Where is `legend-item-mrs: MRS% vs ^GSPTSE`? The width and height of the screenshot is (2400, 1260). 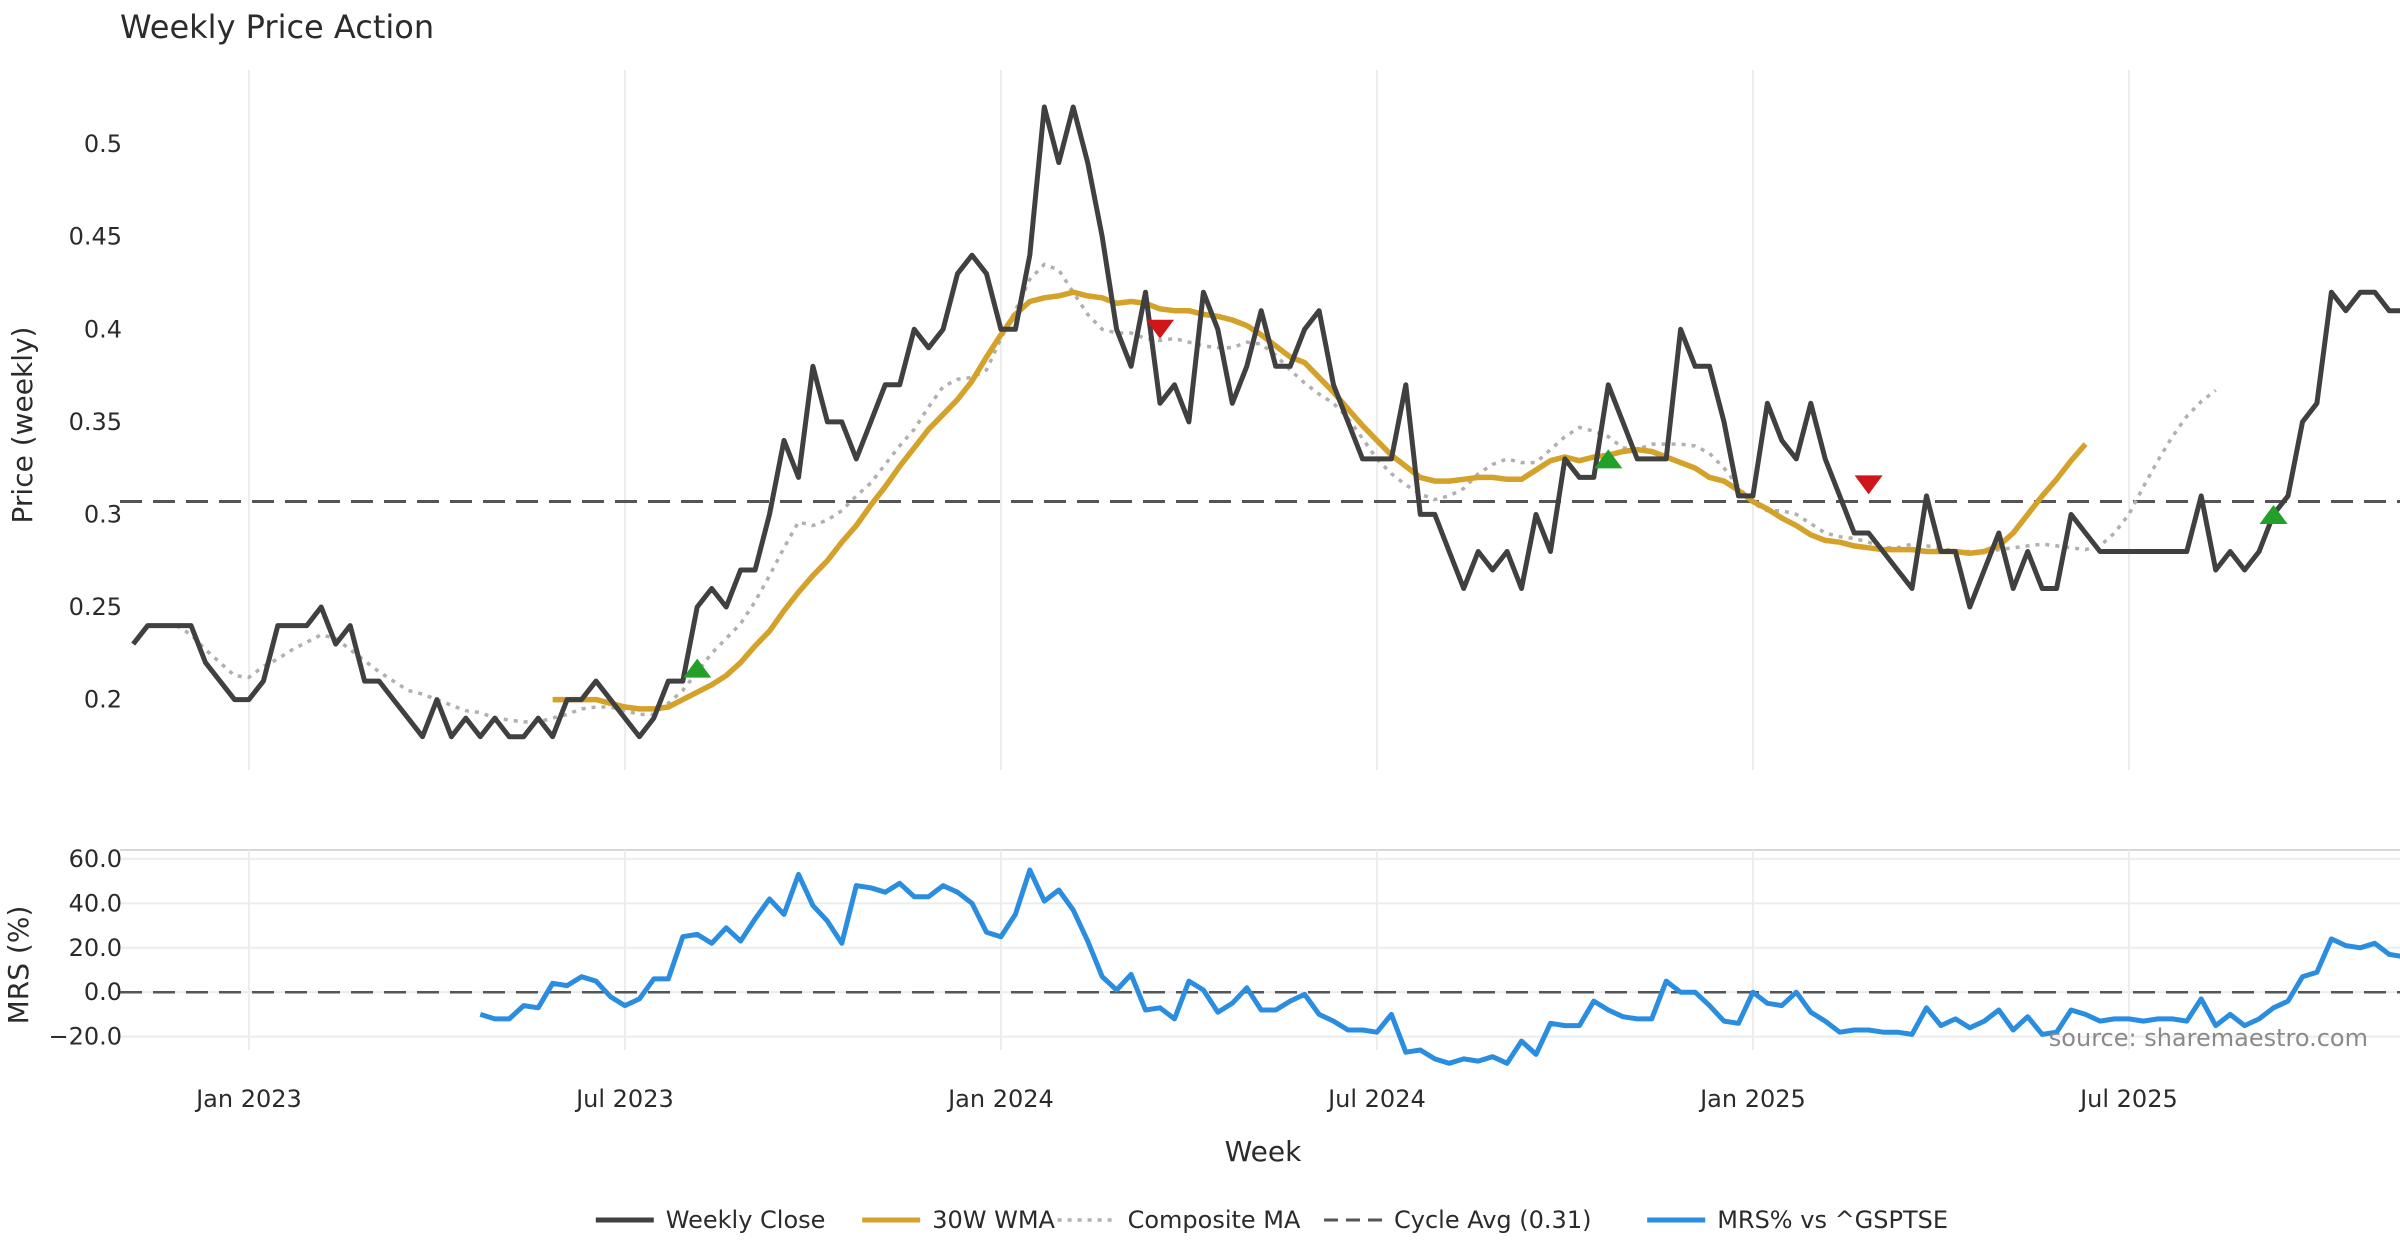 legend-item-mrs: MRS% vs ^GSPTSE is located at coordinates (1797, 1220).